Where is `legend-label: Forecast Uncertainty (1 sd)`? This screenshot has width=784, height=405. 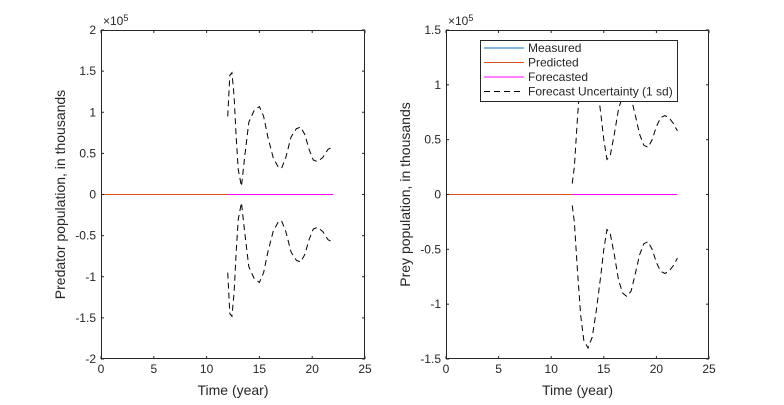 legend-label: Forecast Uncertainty (1 sd) is located at coordinates (600, 92).